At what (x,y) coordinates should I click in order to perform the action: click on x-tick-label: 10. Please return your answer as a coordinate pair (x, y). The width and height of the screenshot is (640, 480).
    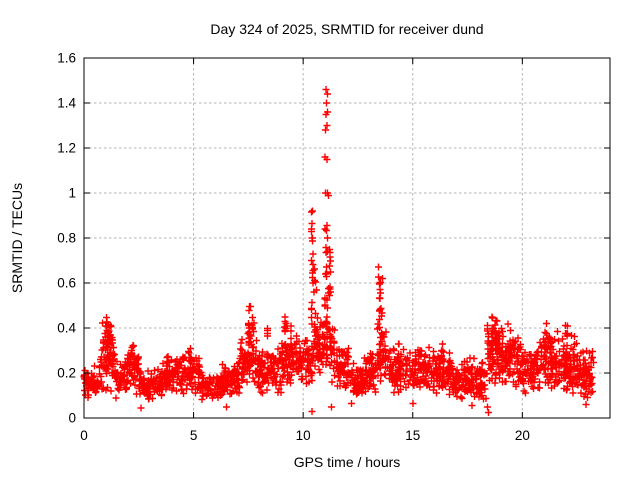
    Looking at the image, I should click on (303, 435).